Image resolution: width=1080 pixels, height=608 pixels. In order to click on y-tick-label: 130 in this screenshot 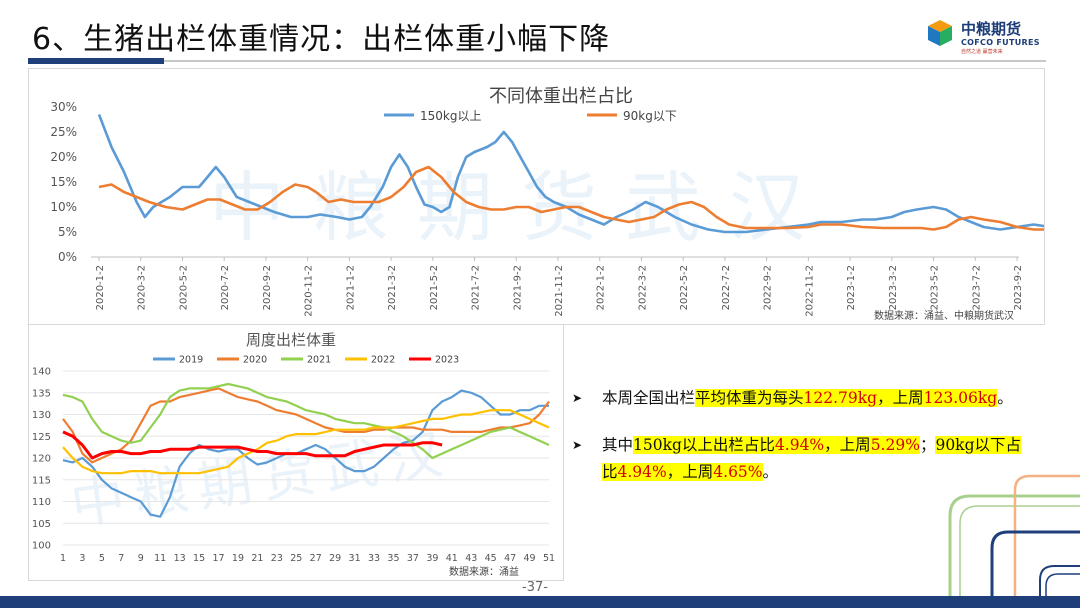, I will do `click(41, 415)`.